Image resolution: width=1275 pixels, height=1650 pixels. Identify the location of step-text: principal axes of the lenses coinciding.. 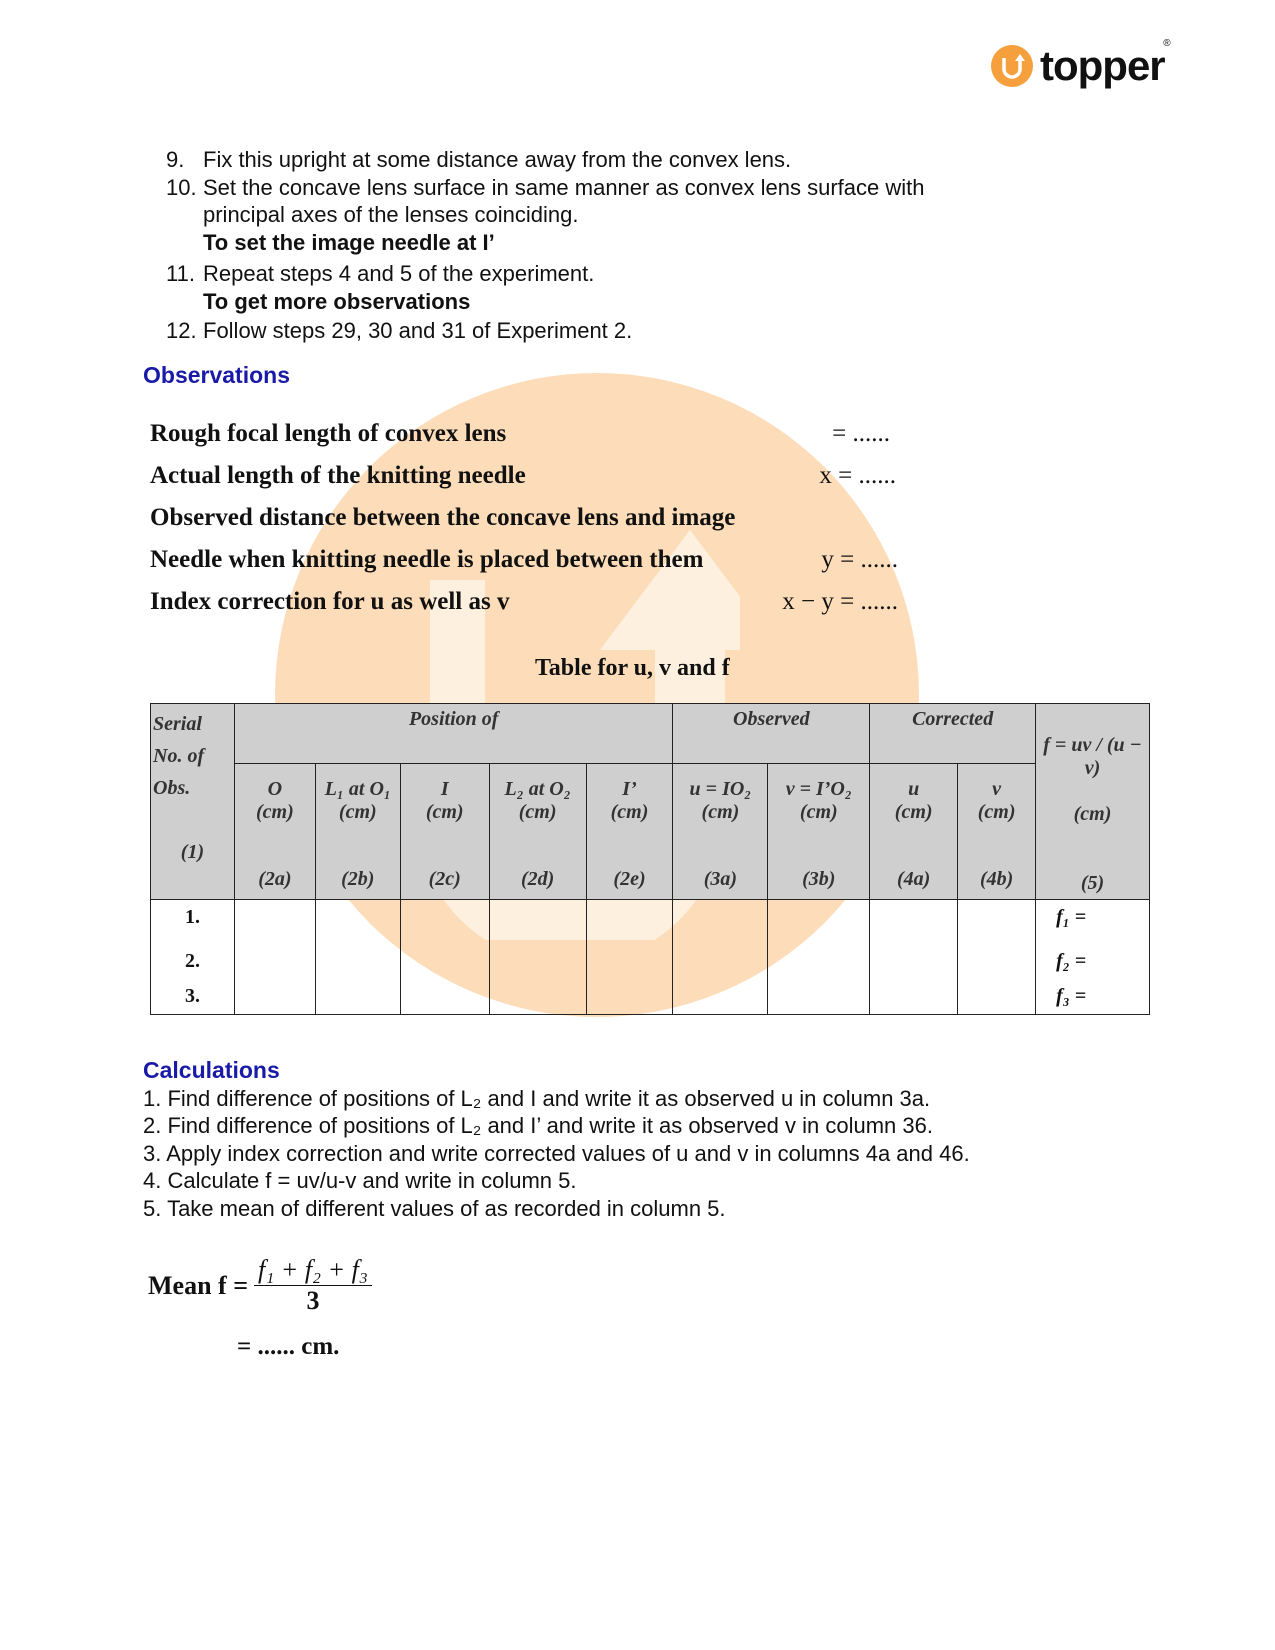
(391, 214).